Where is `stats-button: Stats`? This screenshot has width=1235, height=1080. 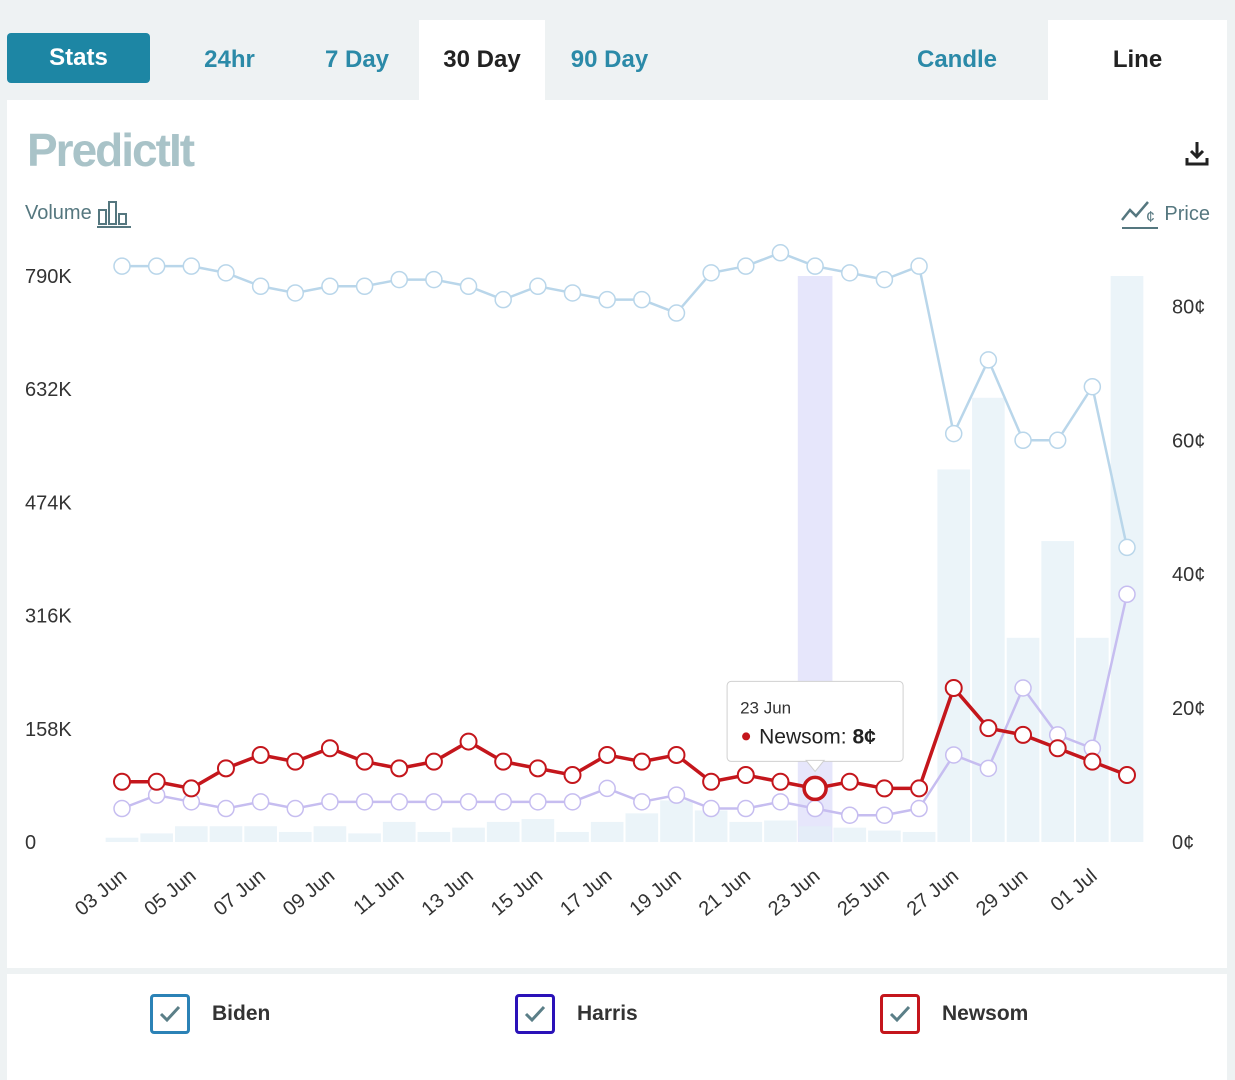
stats-button: Stats is located at coordinates (78, 58).